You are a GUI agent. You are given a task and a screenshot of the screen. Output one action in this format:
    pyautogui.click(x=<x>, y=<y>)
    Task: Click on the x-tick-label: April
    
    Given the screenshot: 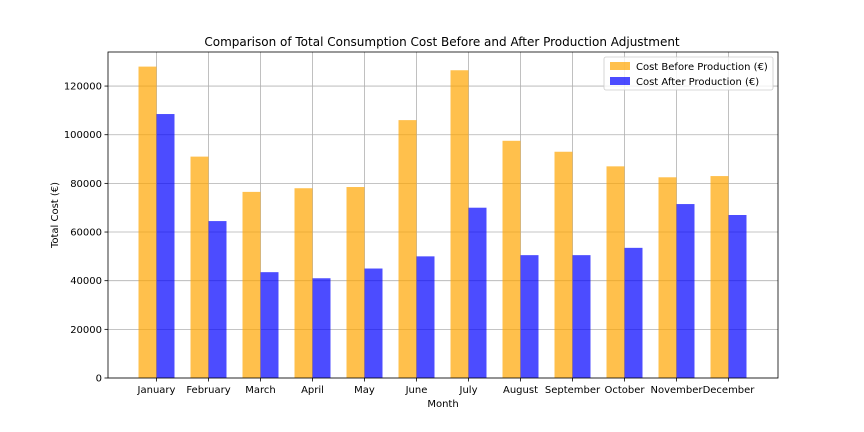 What is the action you would take?
    pyautogui.click(x=312, y=390)
    